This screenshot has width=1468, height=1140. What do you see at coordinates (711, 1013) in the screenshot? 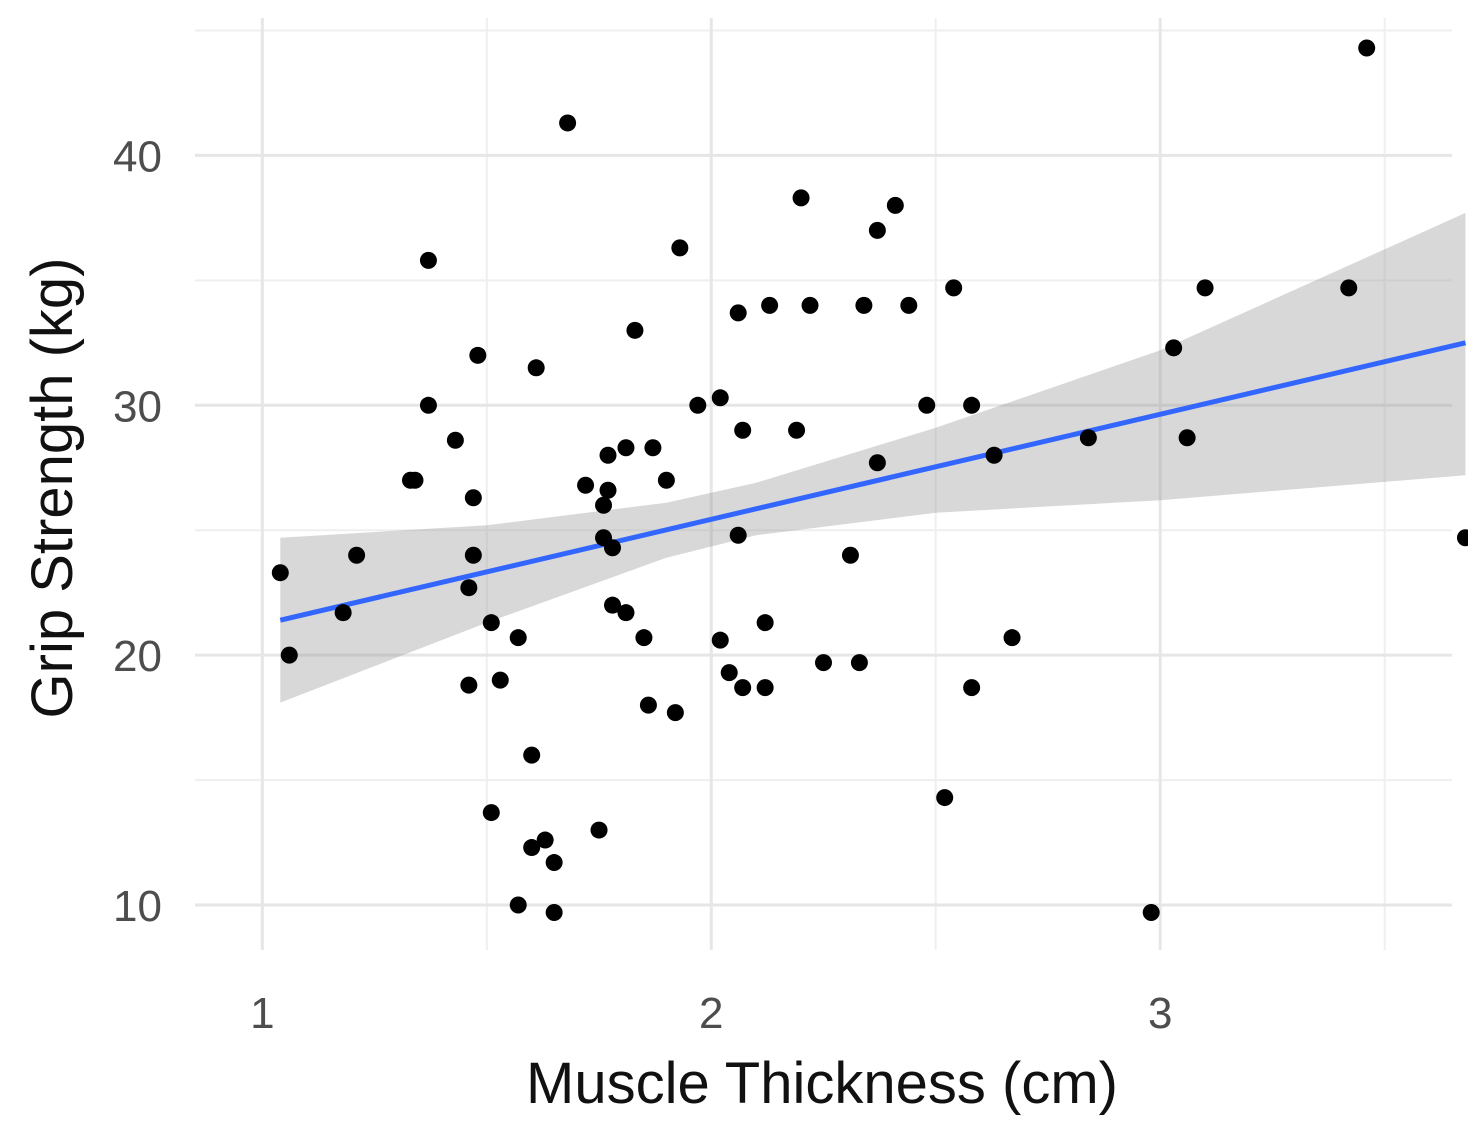
I see `x-tick-label: 2` at bounding box center [711, 1013].